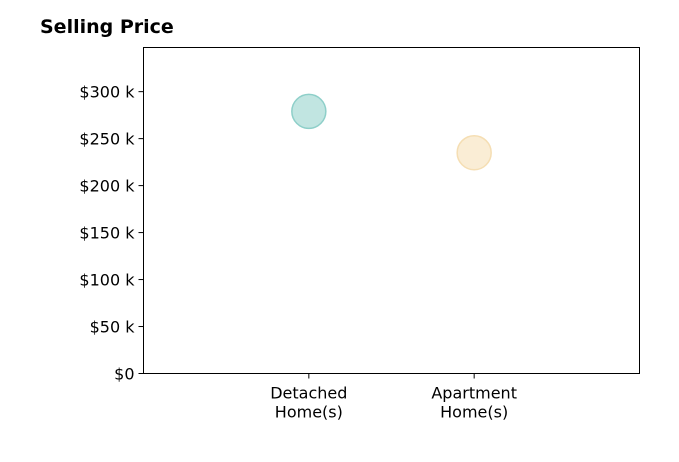 The height and width of the screenshot is (462, 679). I want to click on y-tick-label: $0, so click(124, 374).